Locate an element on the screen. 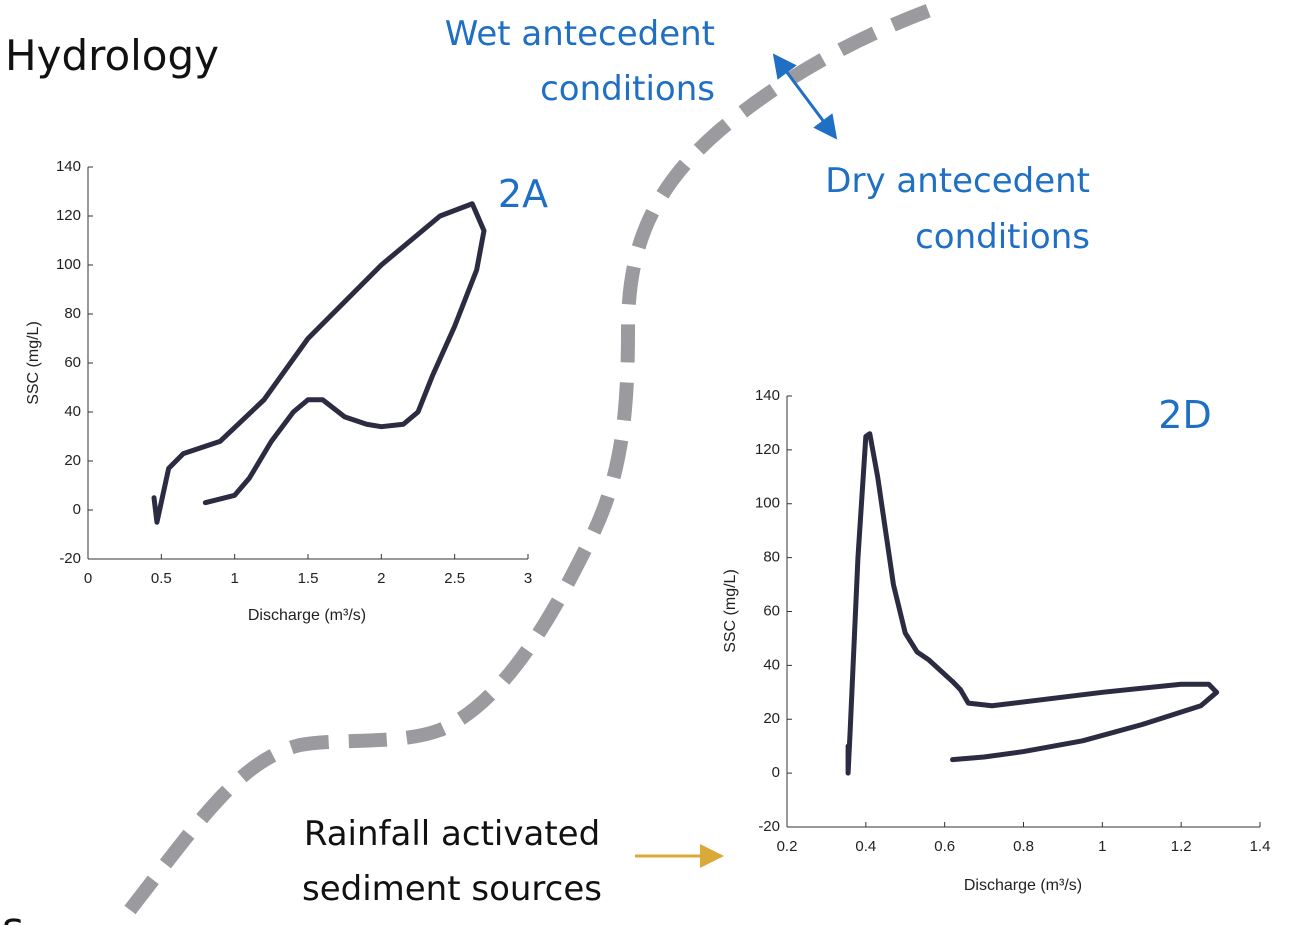  x-tick-label: 0.4 is located at coordinates (865, 846).